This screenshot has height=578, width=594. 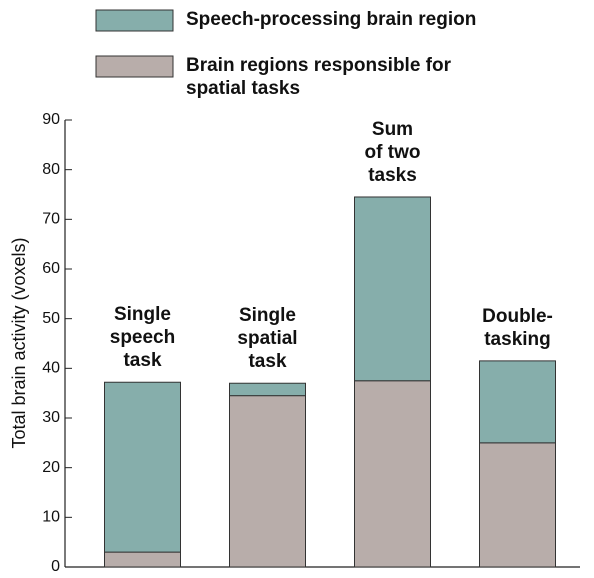 I want to click on category-label: Double- tasking, so click(x=517, y=327).